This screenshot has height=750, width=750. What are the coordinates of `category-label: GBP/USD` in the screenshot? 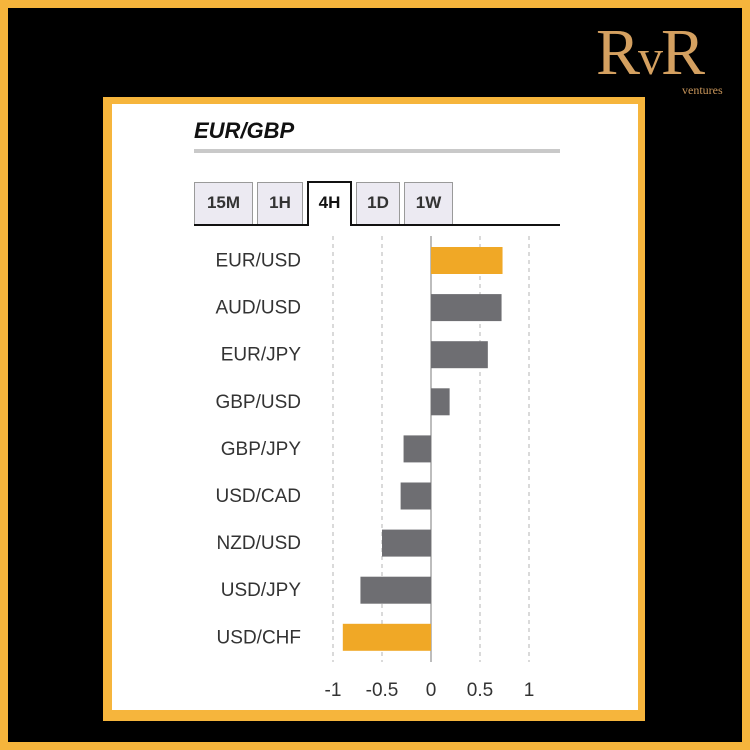 It's located at (258, 402).